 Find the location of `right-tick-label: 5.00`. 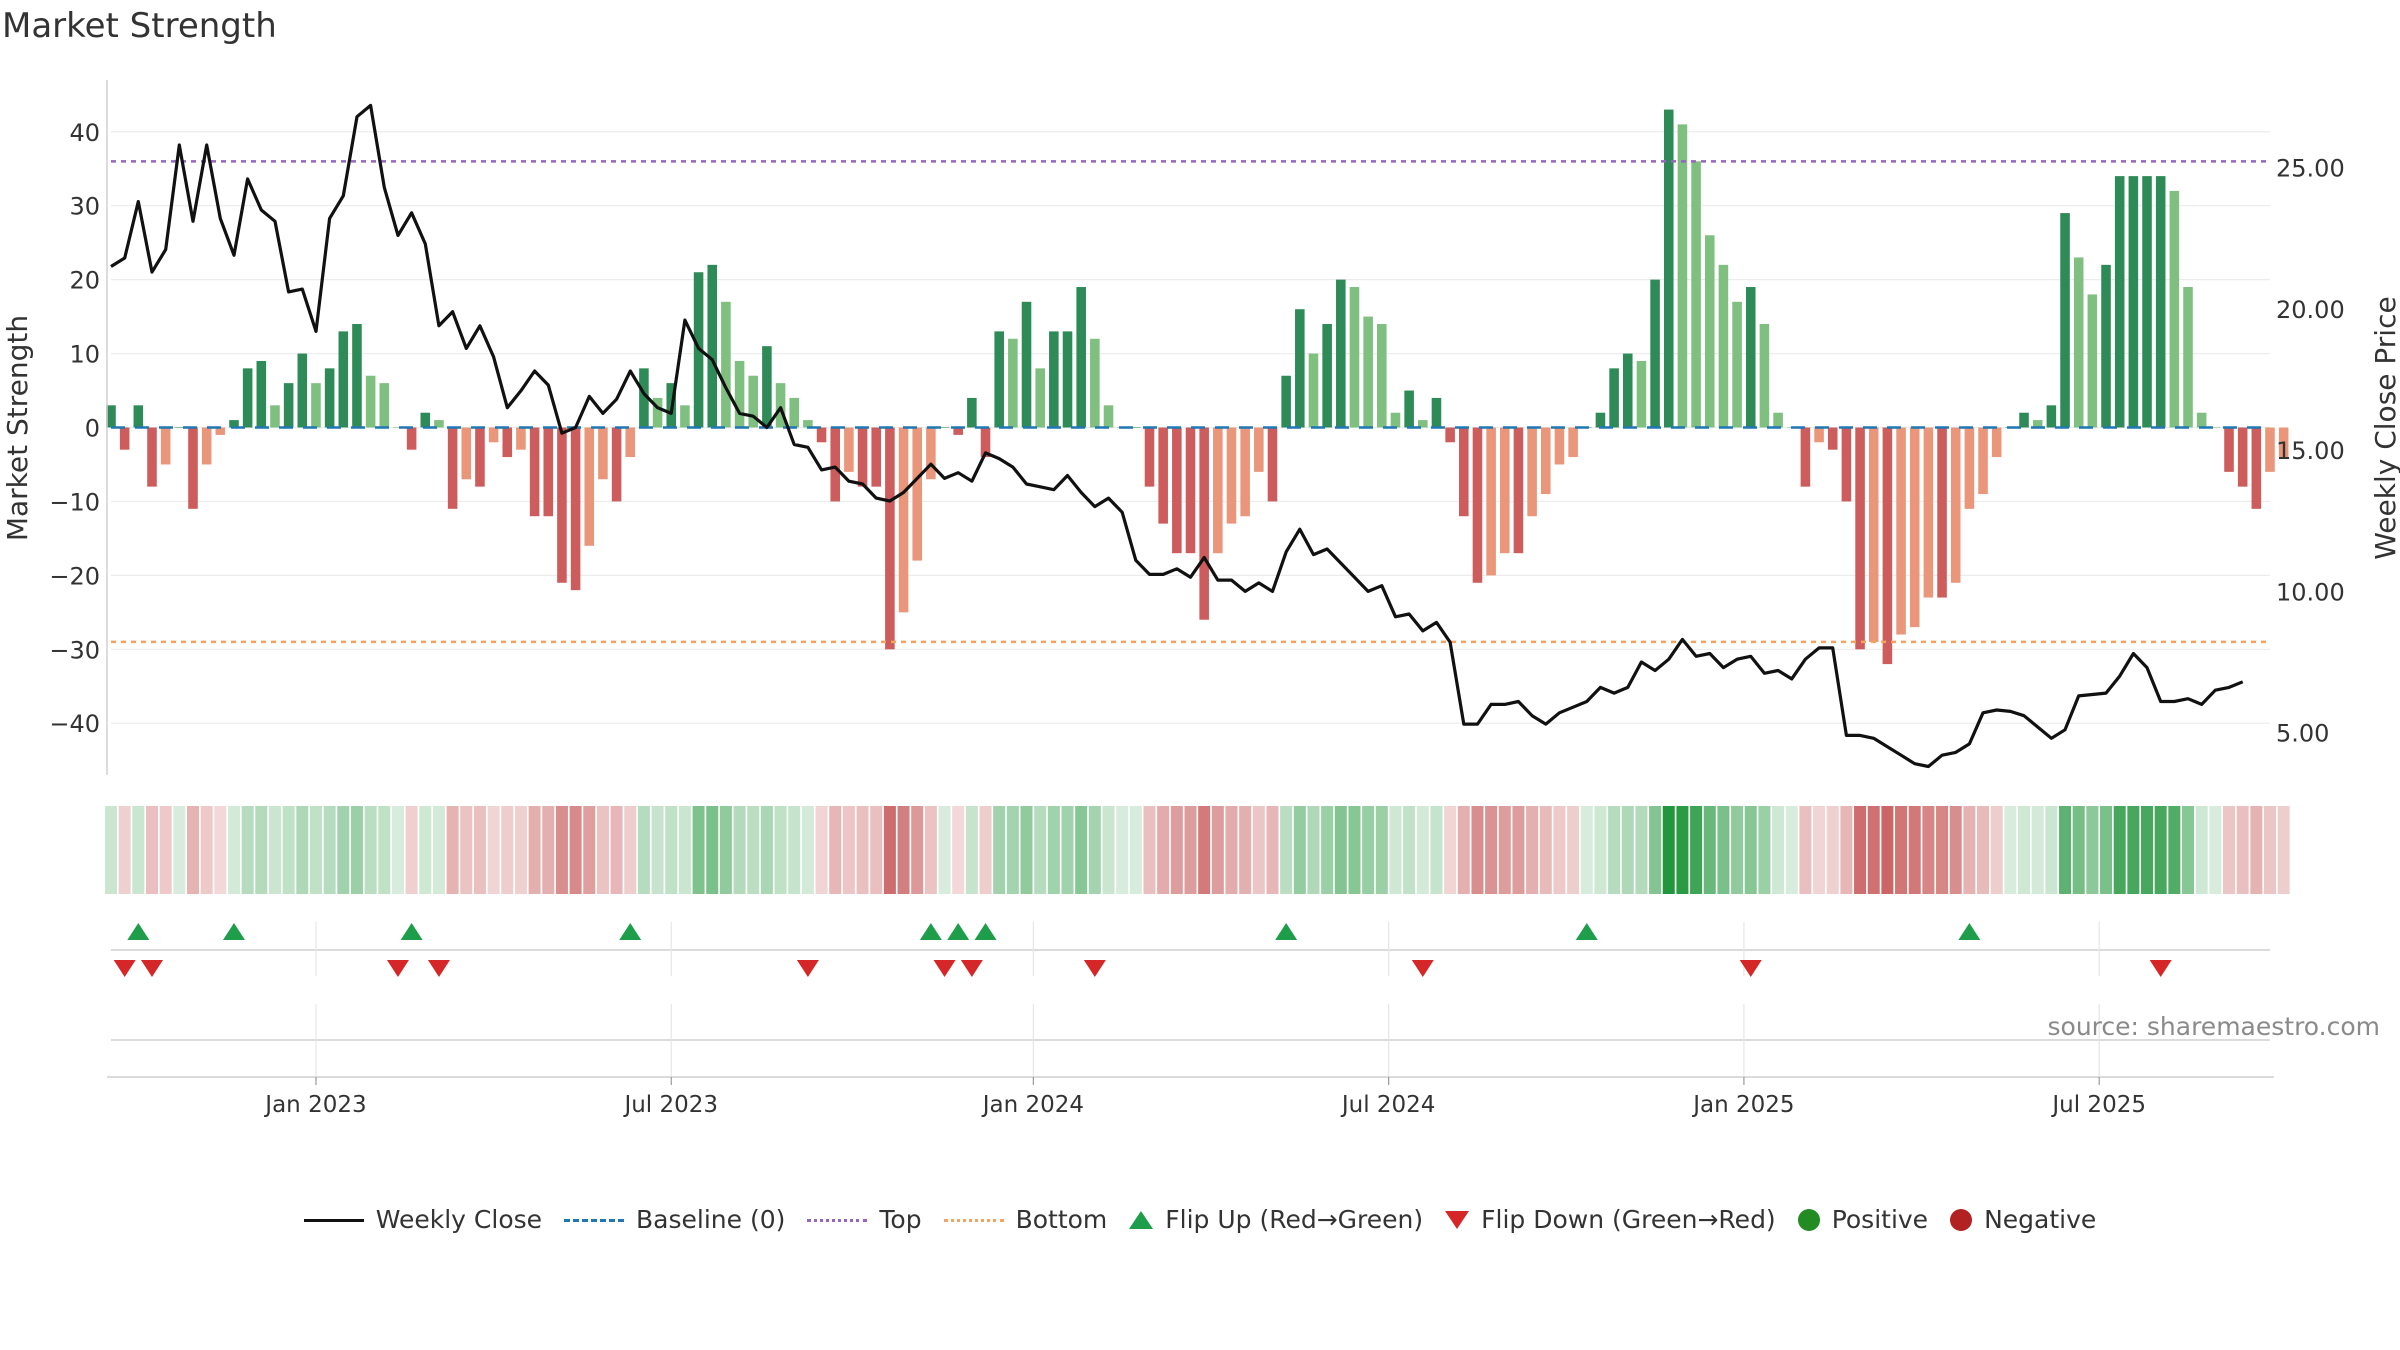

right-tick-label: 5.00 is located at coordinates (2302, 734).